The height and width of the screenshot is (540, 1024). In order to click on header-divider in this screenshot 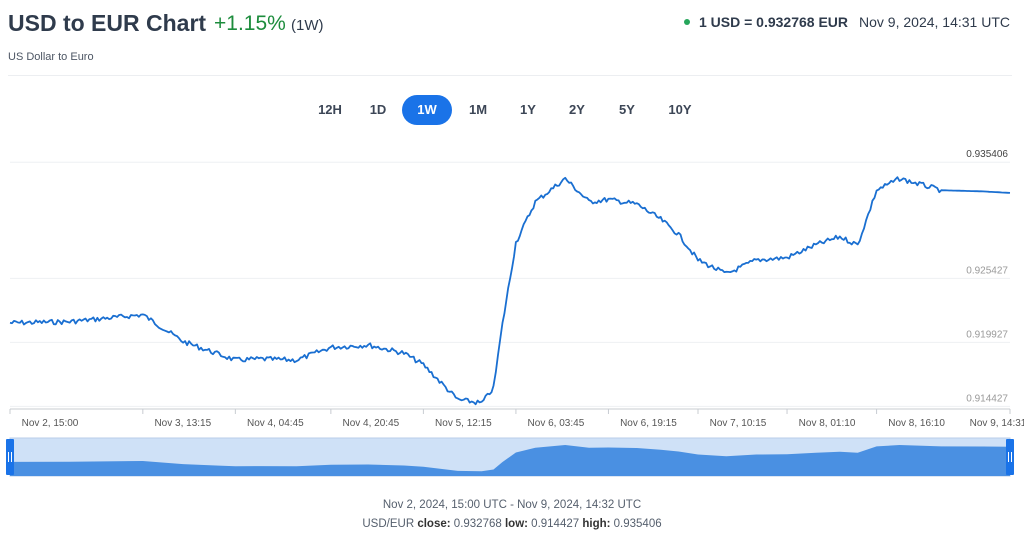, I will do `click(510, 75)`.